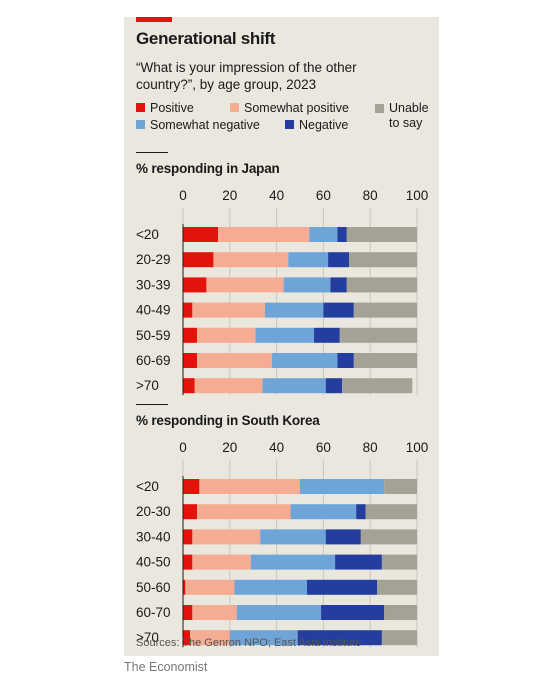 The width and height of the screenshot is (536, 683). I want to click on brand-credit: The Economist, so click(166, 667).